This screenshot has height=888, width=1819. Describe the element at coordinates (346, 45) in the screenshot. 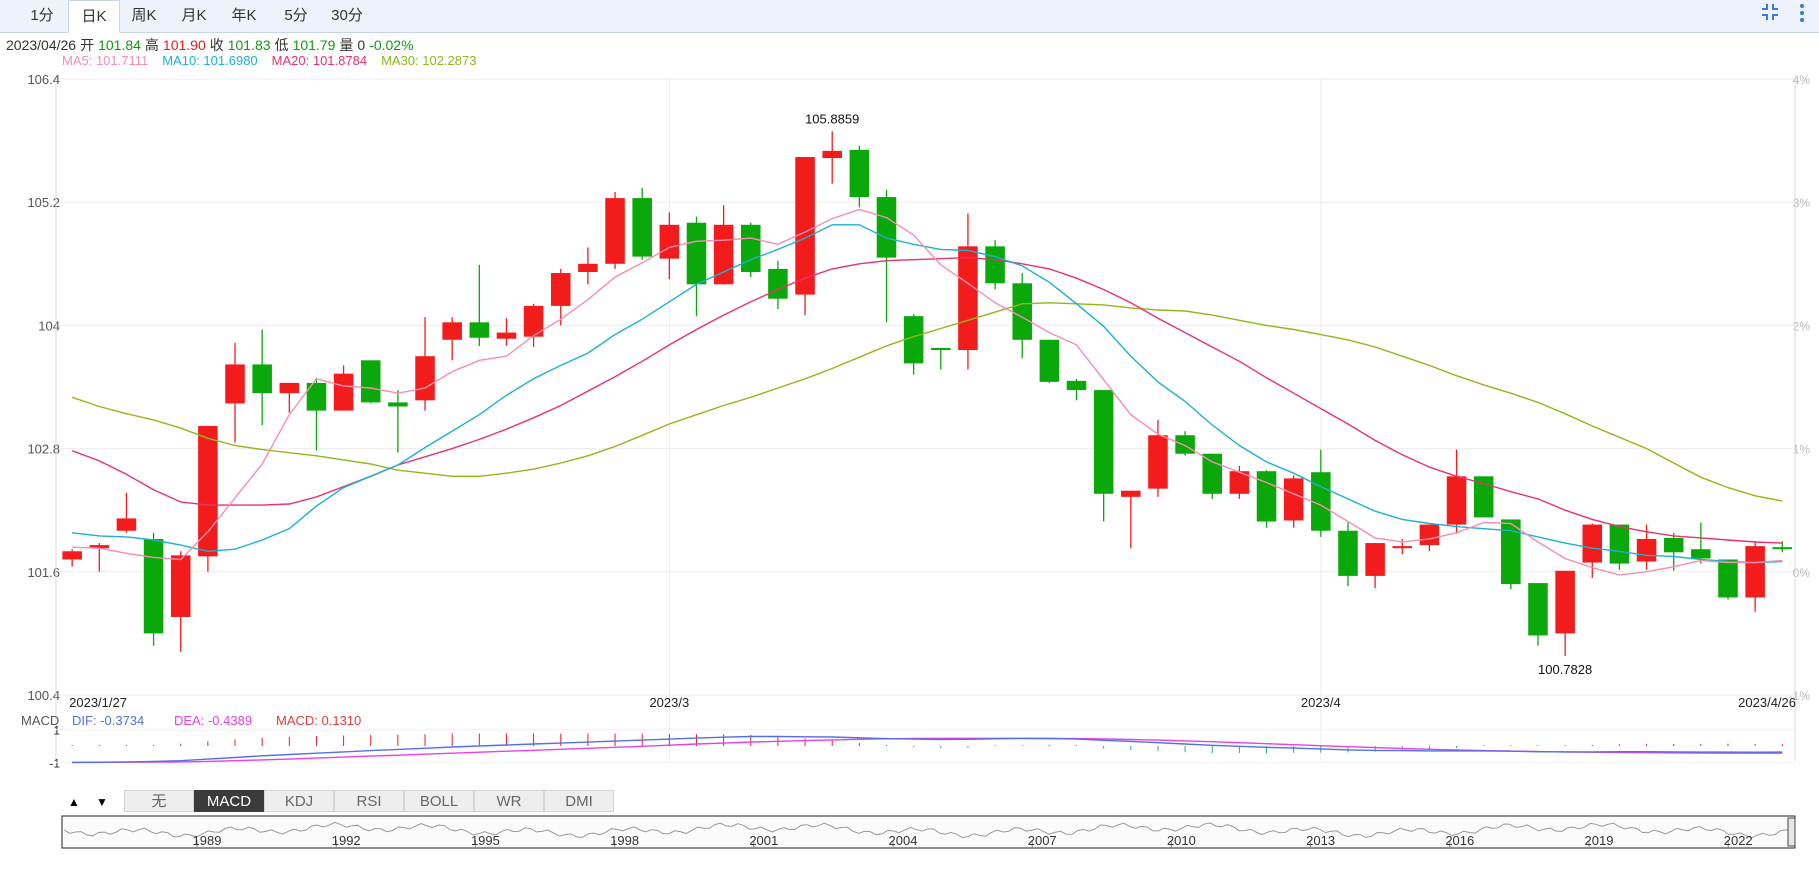

I see `info-vol-label: 量` at that location.